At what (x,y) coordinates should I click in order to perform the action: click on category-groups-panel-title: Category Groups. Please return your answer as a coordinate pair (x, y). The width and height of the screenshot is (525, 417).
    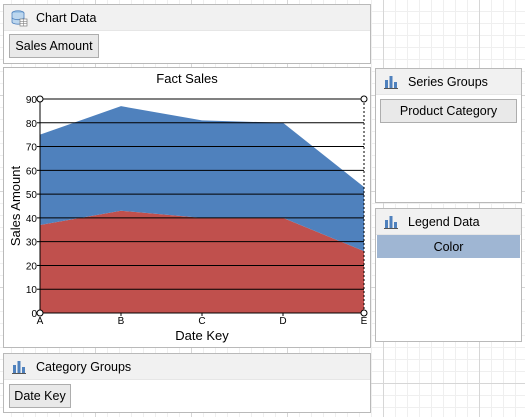
    Looking at the image, I should click on (84, 366).